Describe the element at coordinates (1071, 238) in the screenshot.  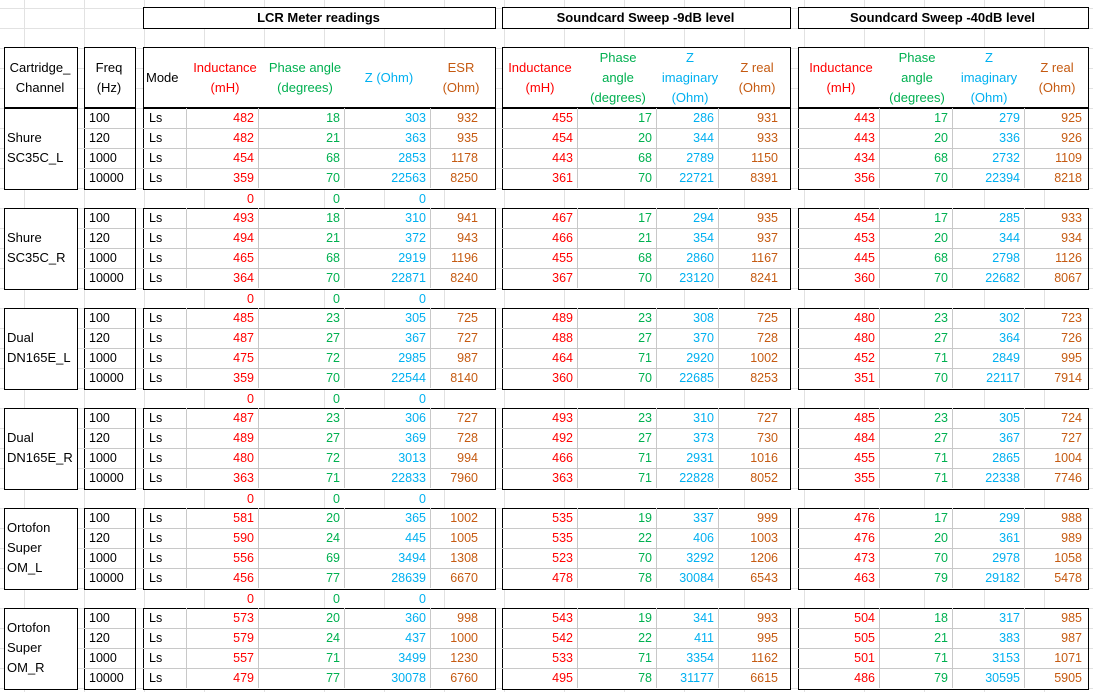
I see `s40-value: 934` at that location.